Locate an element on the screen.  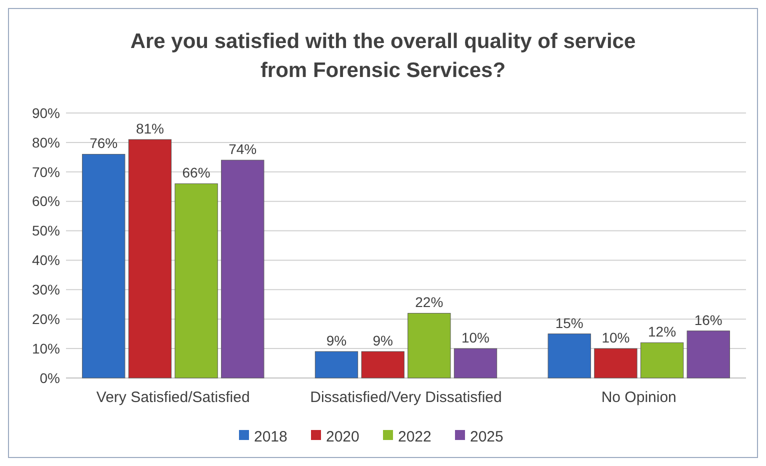
y-tick-label: 60% is located at coordinates (46, 201).